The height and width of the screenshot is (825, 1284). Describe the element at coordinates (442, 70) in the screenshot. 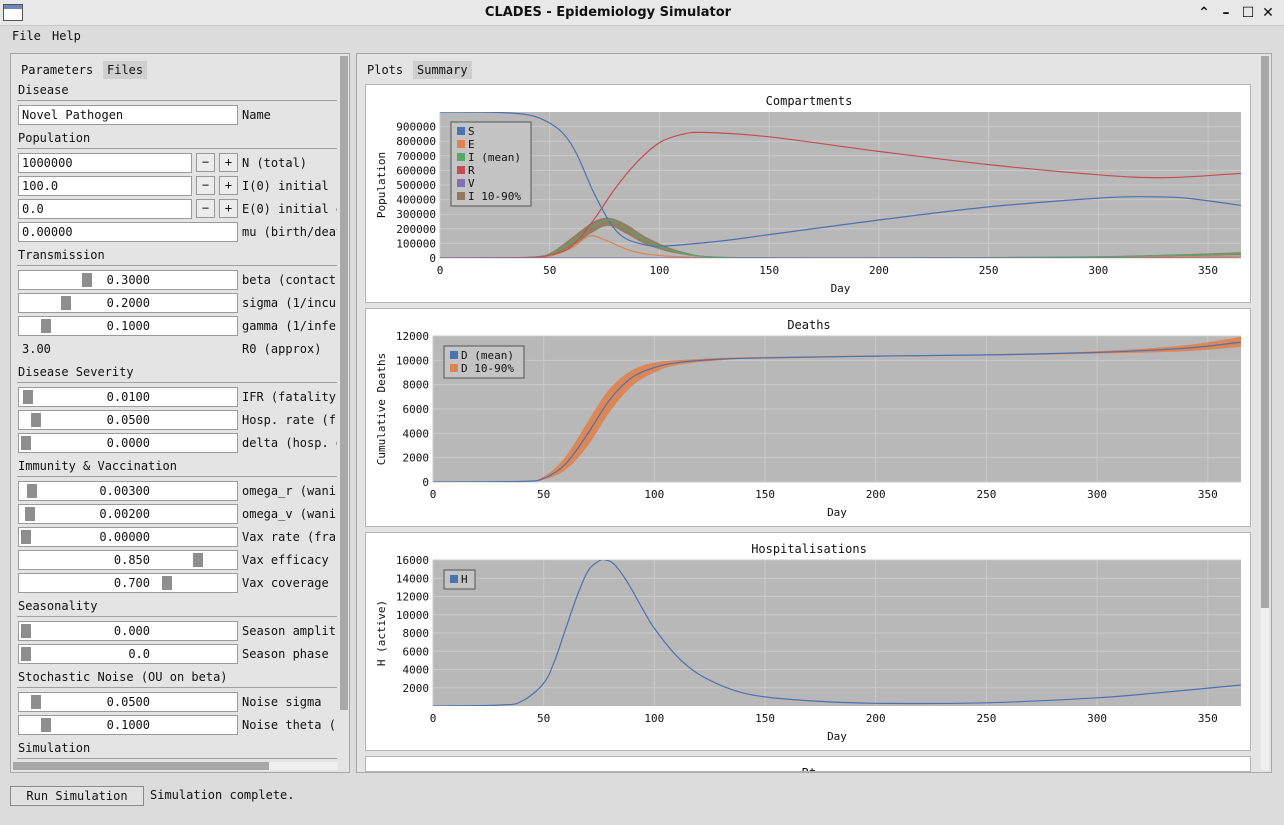

I see `tab-summary: Summary` at that location.